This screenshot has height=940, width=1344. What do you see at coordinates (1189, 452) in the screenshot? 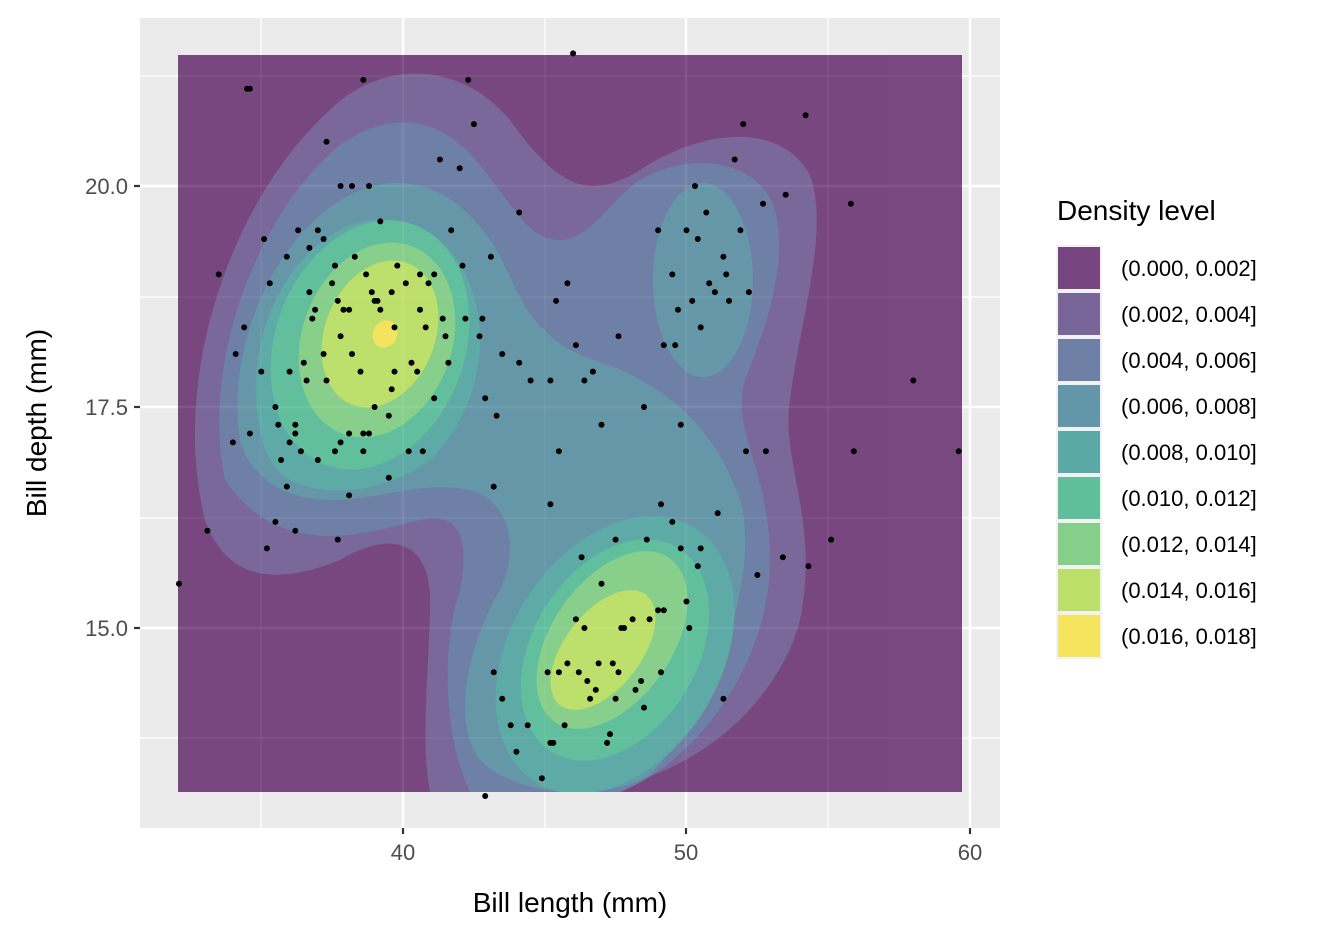
I see `legend-label: (0.008, 0.010]` at bounding box center [1189, 452].